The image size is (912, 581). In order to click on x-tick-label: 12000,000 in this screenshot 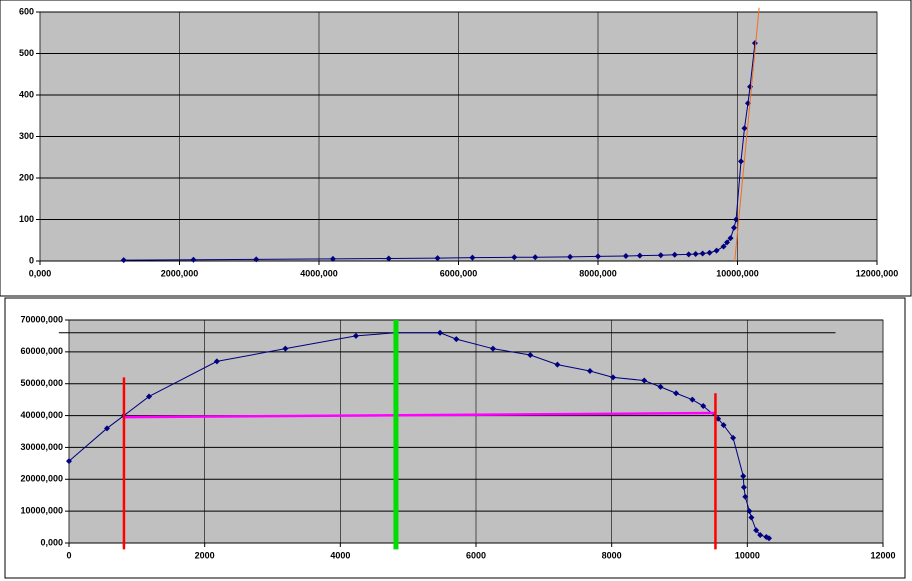, I will do `click(877, 273)`.